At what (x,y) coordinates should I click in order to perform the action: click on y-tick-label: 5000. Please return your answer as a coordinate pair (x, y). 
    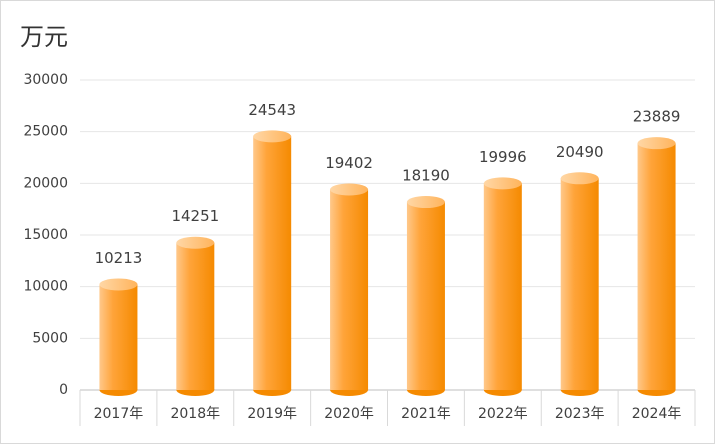
    Looking at the image, I should click on (50, 338).